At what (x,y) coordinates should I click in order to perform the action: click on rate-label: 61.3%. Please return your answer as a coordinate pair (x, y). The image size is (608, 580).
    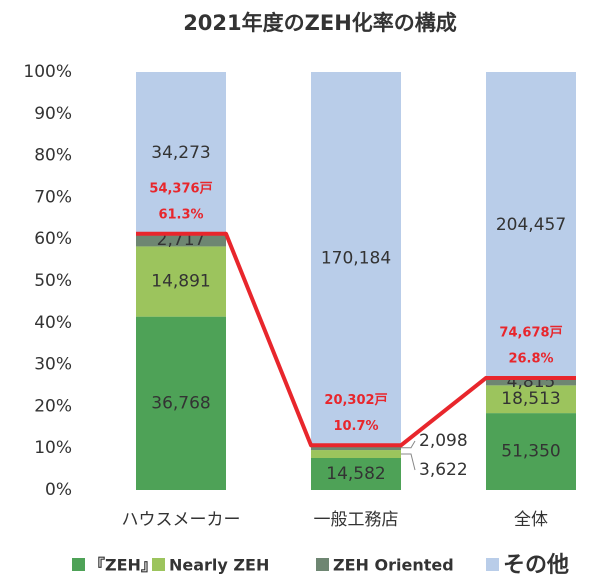
    Looking at the image, I should click on (180, 214).